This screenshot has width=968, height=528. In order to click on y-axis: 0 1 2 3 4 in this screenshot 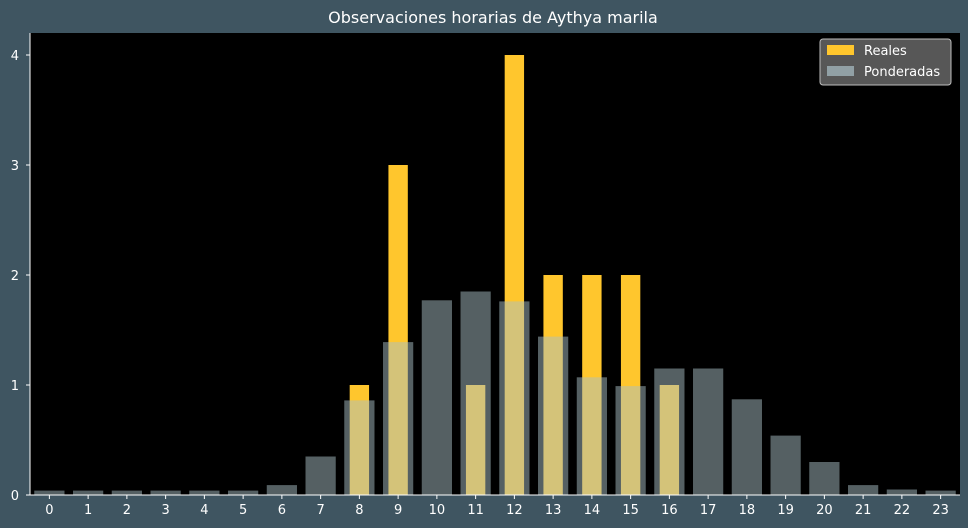, I will do `click(21, 268)`.